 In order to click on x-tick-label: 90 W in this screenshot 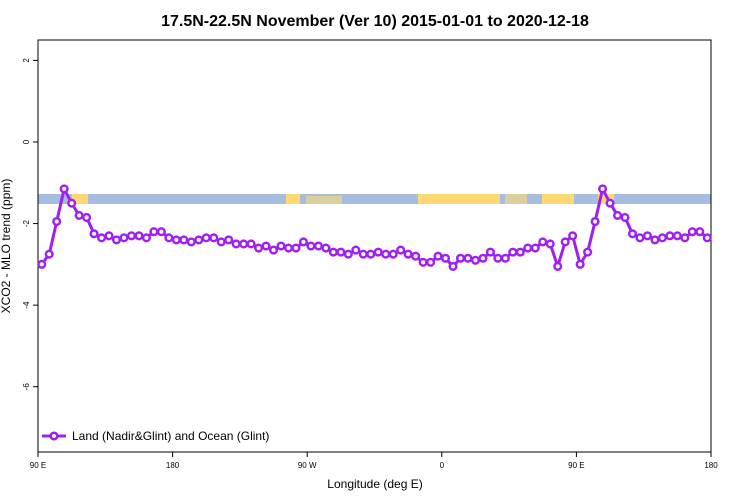, I will do `click(307, 465)`.